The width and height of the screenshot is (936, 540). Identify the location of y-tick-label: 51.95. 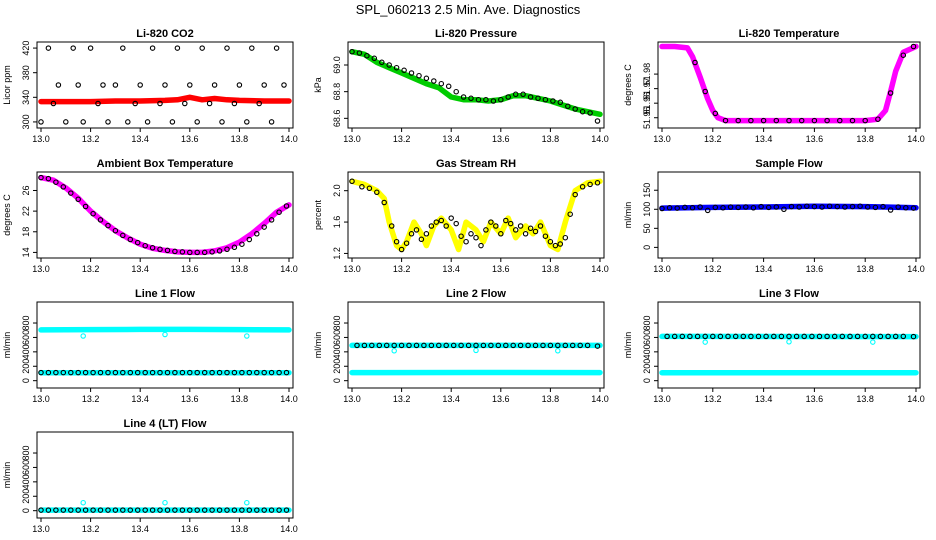
(647, 117).